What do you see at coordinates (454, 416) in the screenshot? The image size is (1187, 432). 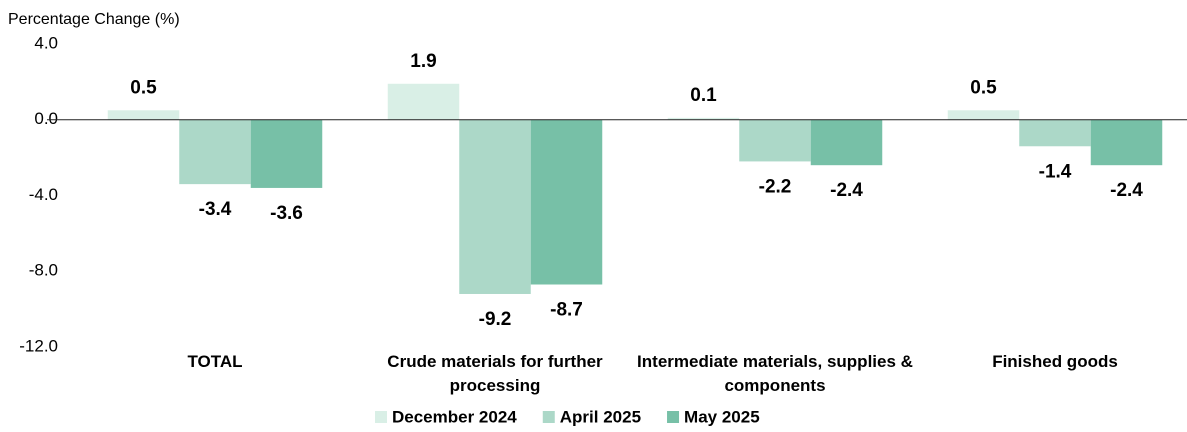 I see `legend-label: December 2024` at bounding box center [454, 416].